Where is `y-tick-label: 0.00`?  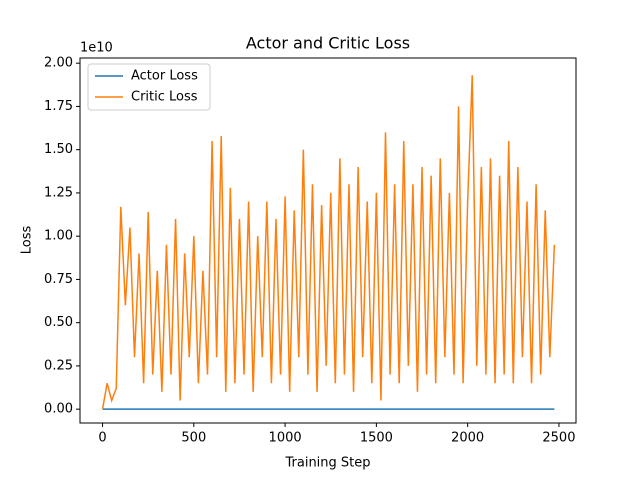
y-tick-label: 0.00 is located at coordinates (58, 409).